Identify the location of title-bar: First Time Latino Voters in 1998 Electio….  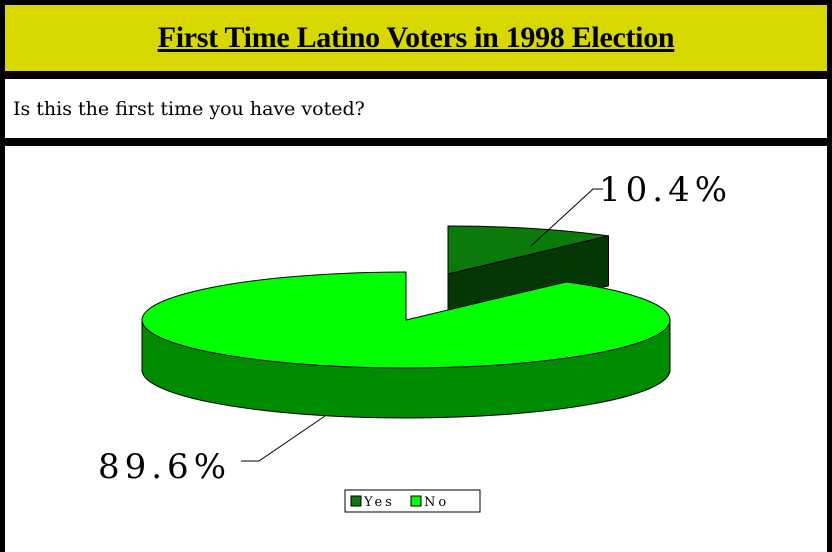
(416, 38).